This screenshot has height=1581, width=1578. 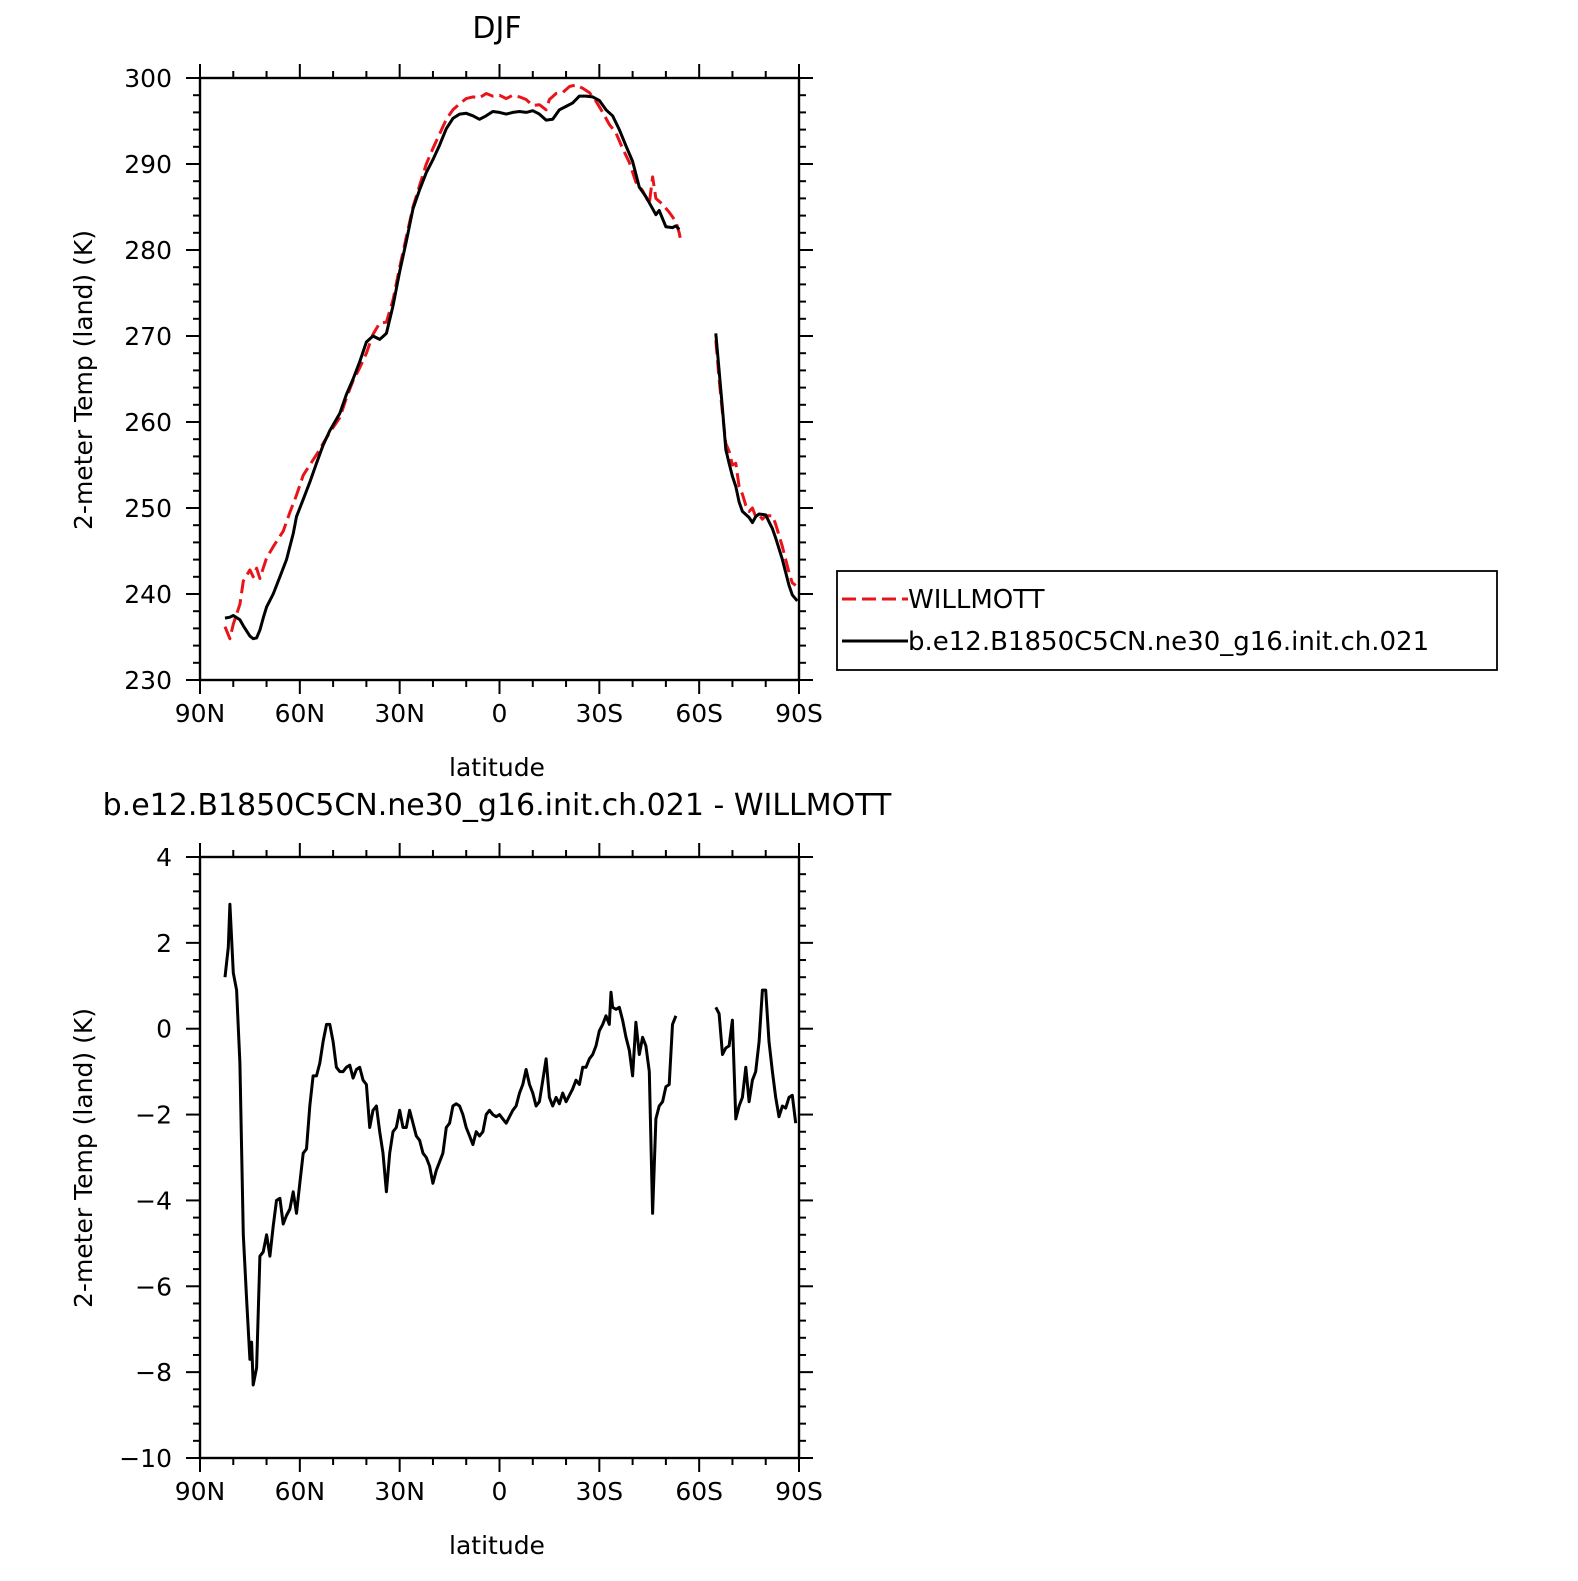 What do you see at coordinates (145, 1458) in the screenshot?
I see `bottom-chart-y-tick-label: −10` at bounding box center [145, 1458].